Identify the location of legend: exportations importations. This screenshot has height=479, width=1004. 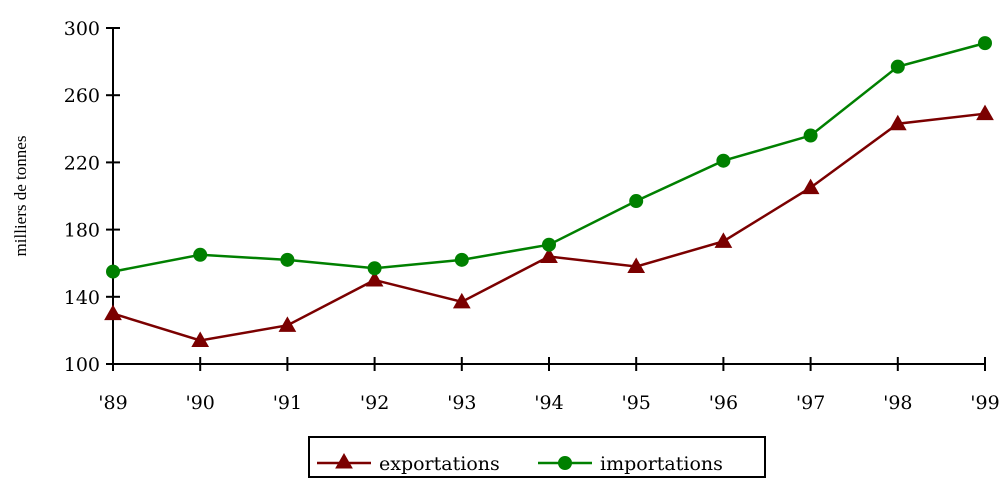
(537, 457).